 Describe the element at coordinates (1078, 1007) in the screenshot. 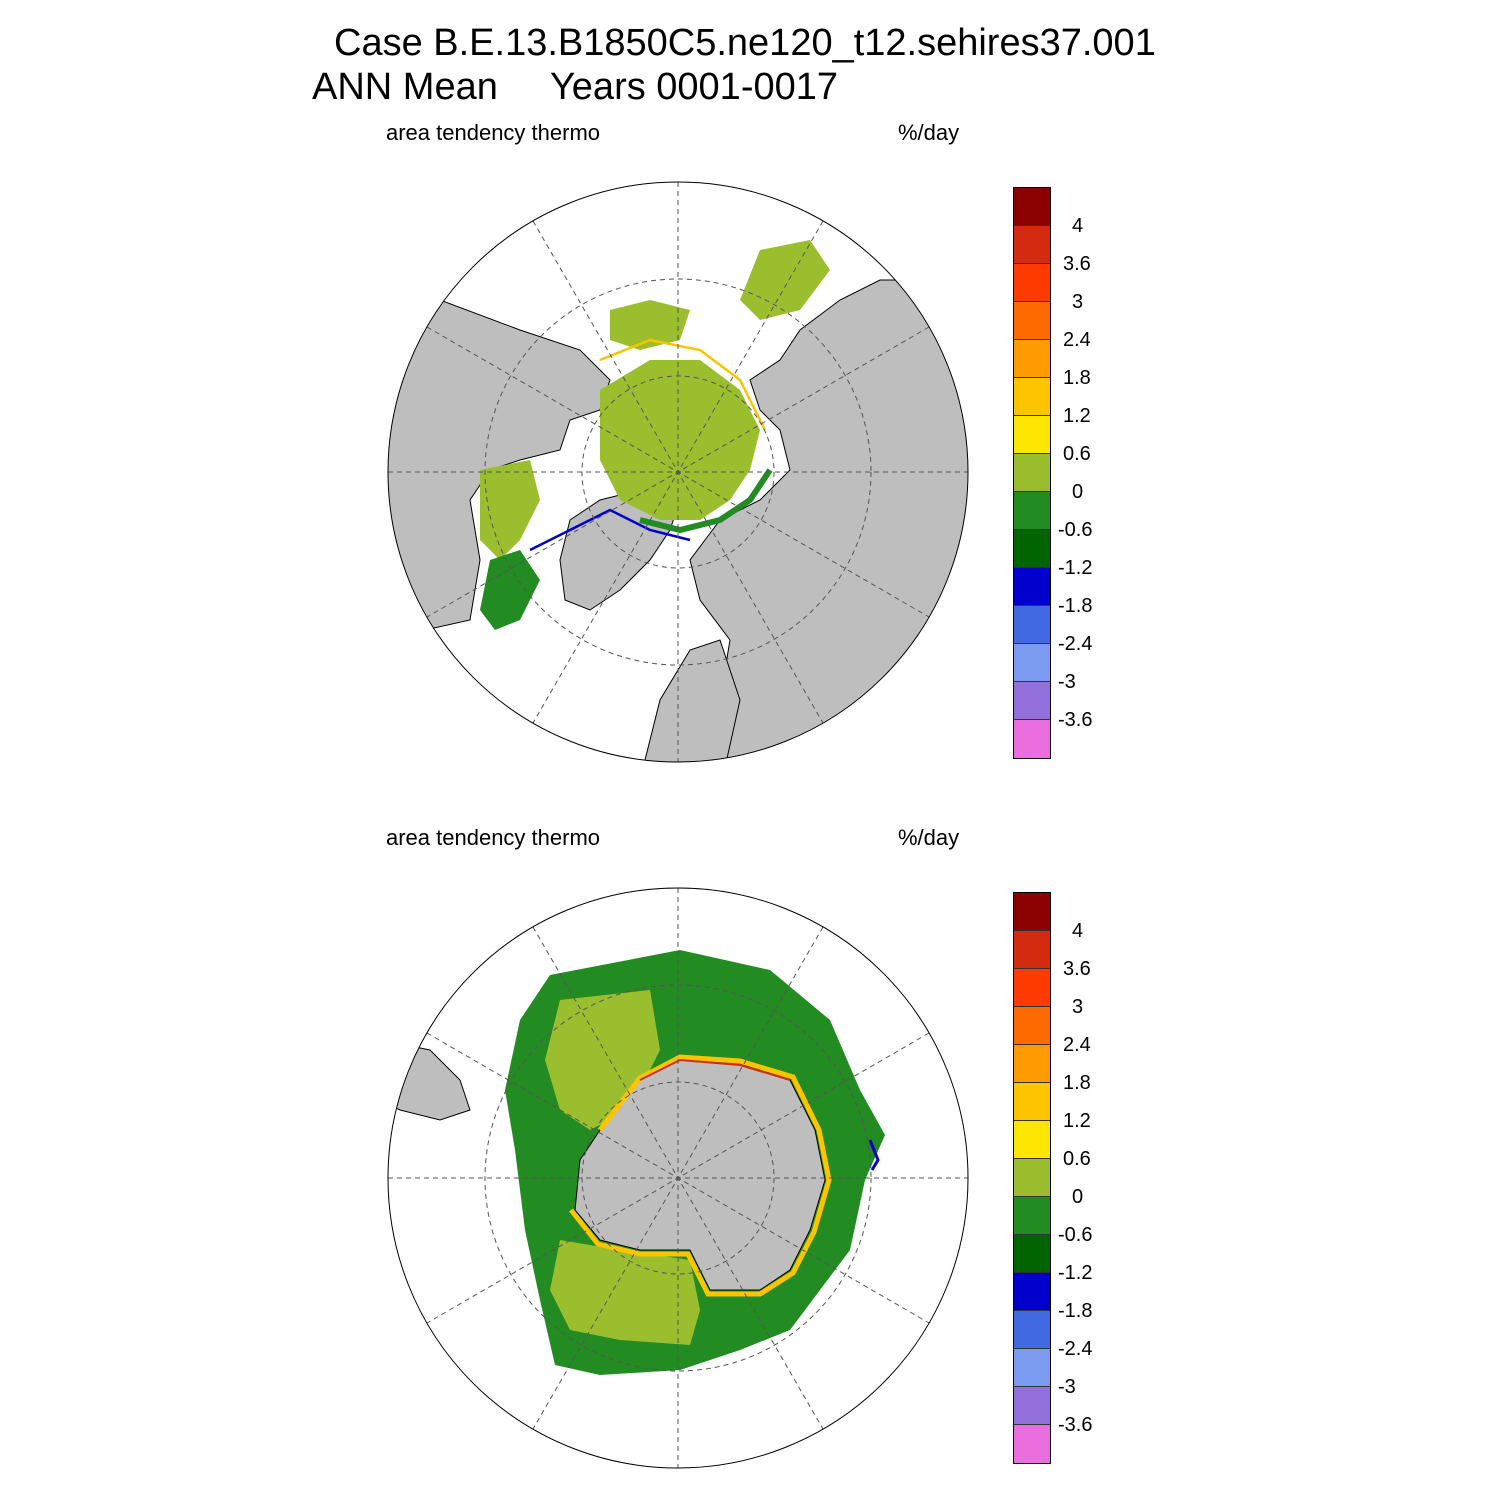

I see `south-colorbar-tick-label: 3` at that location.